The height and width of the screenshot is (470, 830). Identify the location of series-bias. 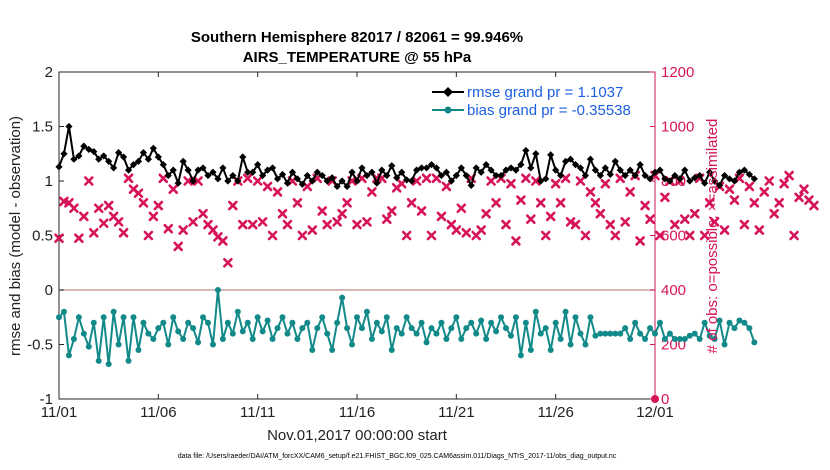
(407, 327).